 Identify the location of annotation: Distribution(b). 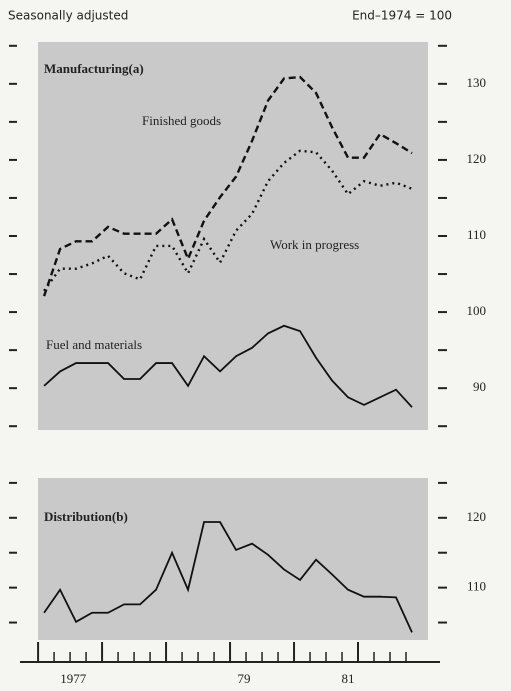
(86, 516).